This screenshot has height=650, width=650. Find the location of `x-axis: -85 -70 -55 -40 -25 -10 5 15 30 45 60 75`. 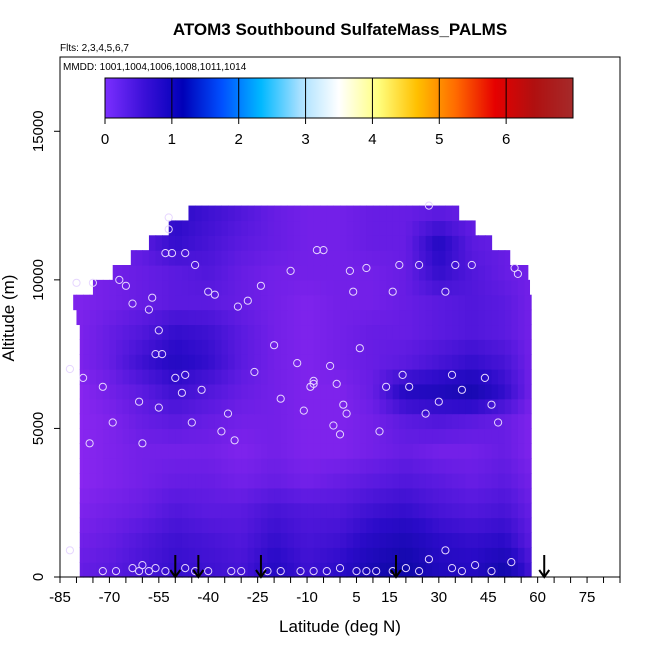

x-axis: -85 -70 -55 -40 -25 -10 5 15 30 45 60 75 is located at coordinates (335, 591).